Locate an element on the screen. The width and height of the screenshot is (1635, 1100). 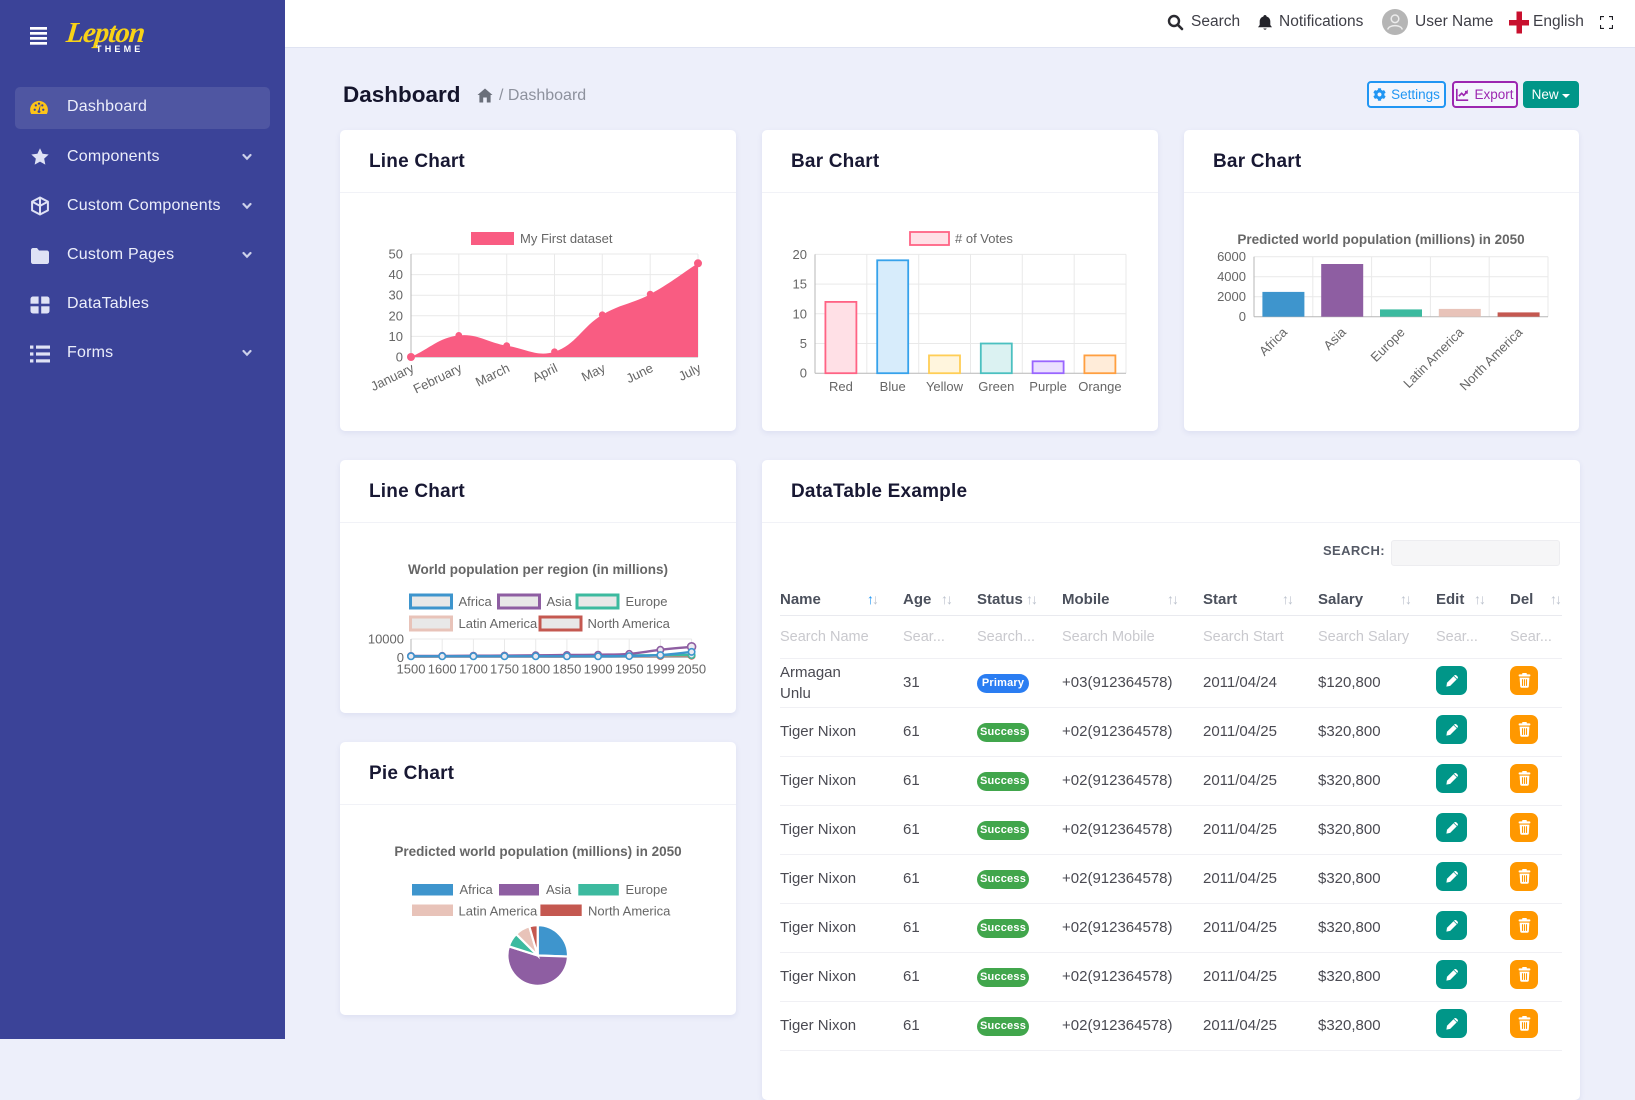
svg-text: 50 is located at coordinates (396, 254).